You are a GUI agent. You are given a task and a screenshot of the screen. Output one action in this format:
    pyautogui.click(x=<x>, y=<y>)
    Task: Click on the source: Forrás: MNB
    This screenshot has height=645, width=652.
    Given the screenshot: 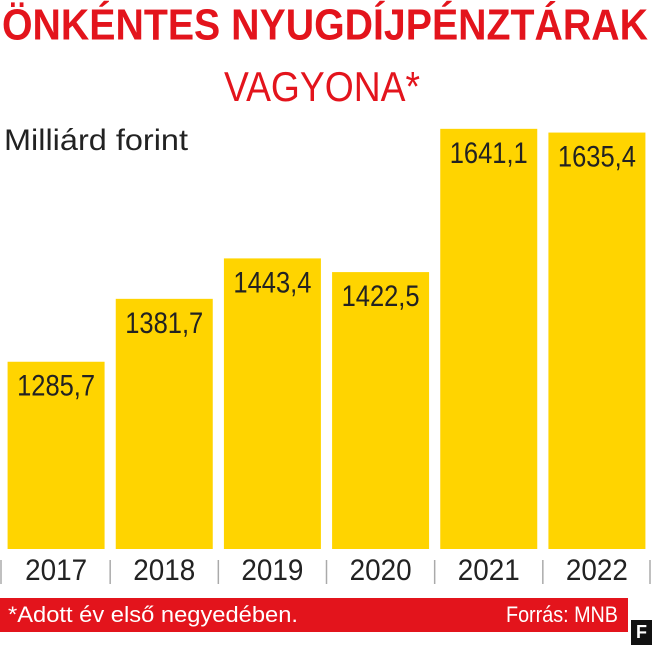 What is the action you would take?
    pyautogui.click(x=562, y=614)
    